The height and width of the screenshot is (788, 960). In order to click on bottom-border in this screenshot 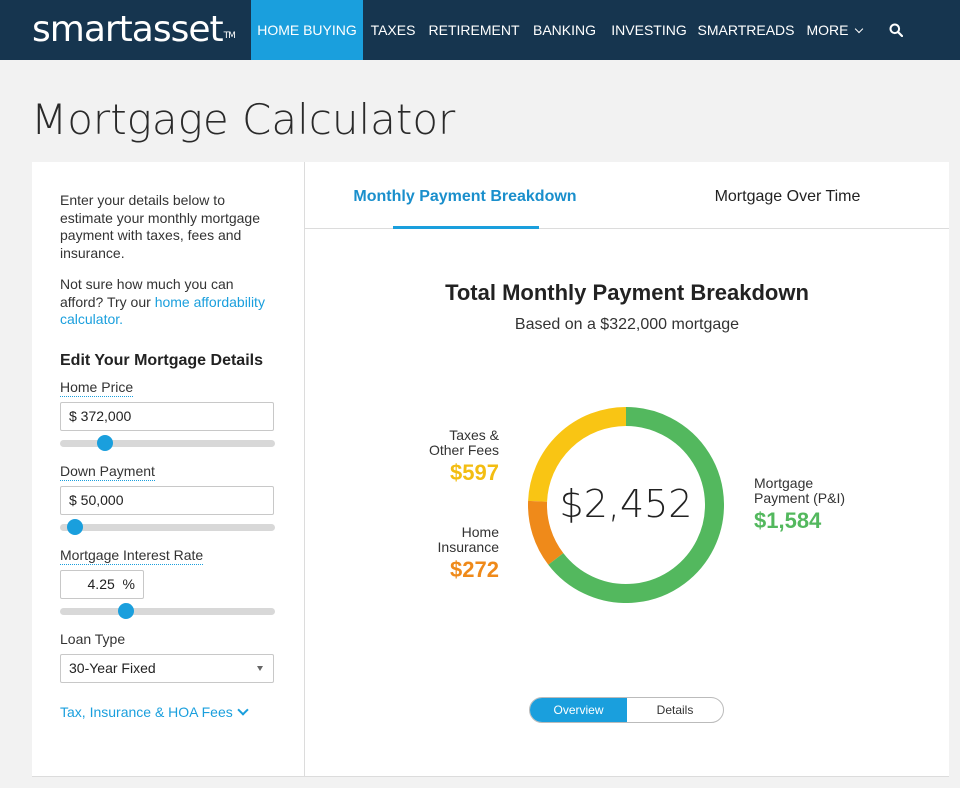, I will do `click(490, 776)`.